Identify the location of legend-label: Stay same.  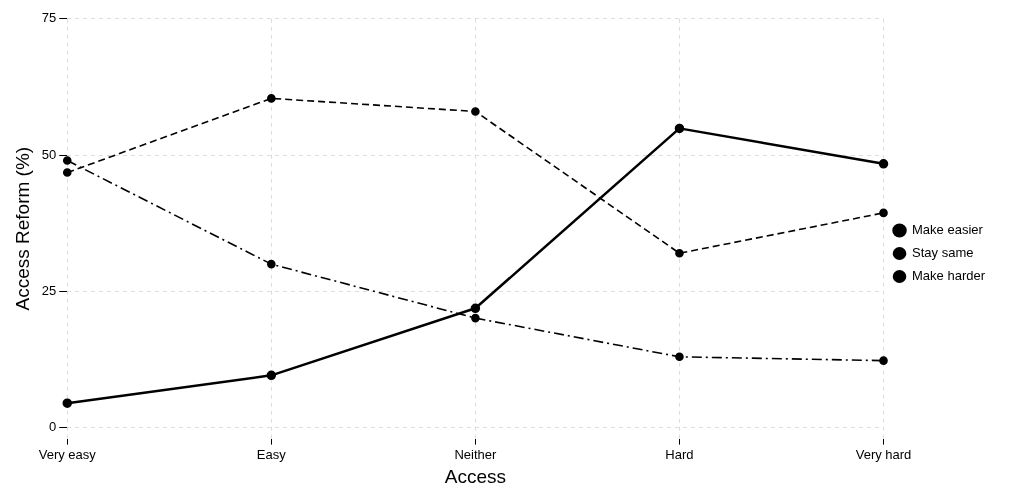
(943, 253).